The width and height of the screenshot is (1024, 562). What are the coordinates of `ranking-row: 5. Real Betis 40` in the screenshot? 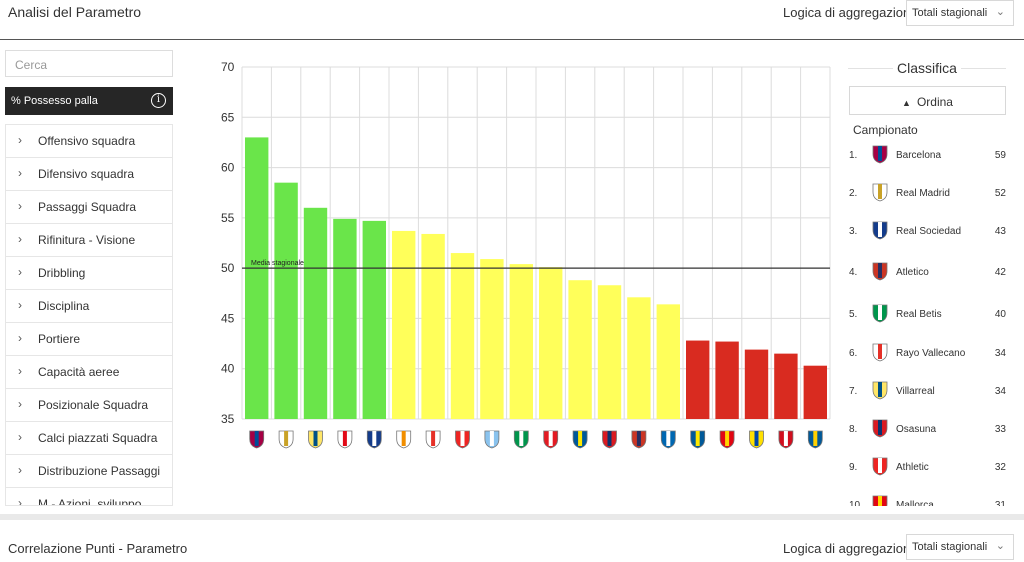 It's located at (929, 314).